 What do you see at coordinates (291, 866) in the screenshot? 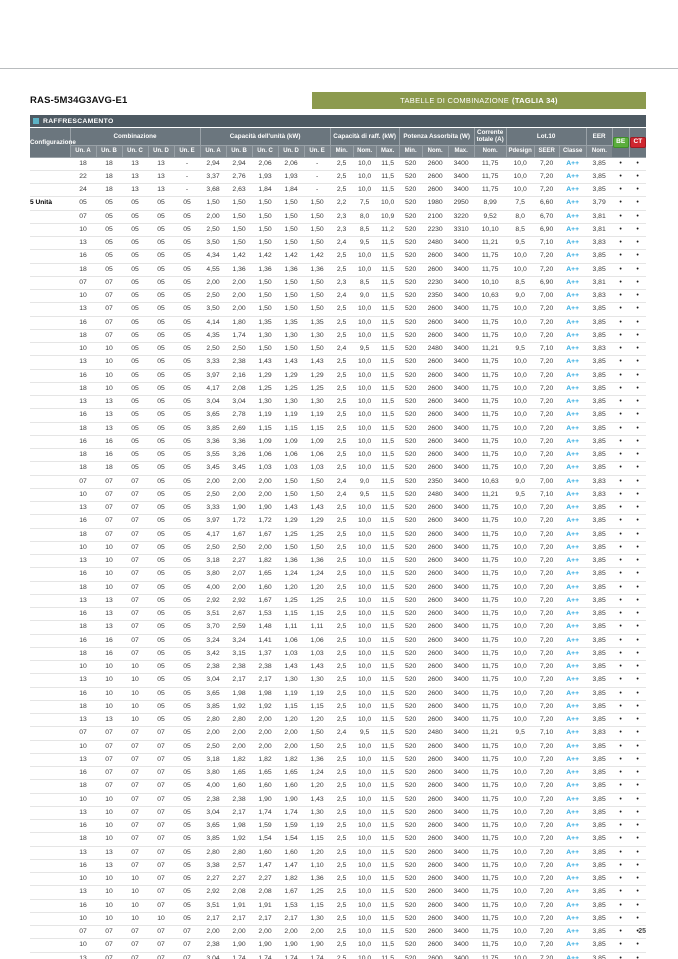
I see `value-cell: 1,47` at bounding box center [291, 866].